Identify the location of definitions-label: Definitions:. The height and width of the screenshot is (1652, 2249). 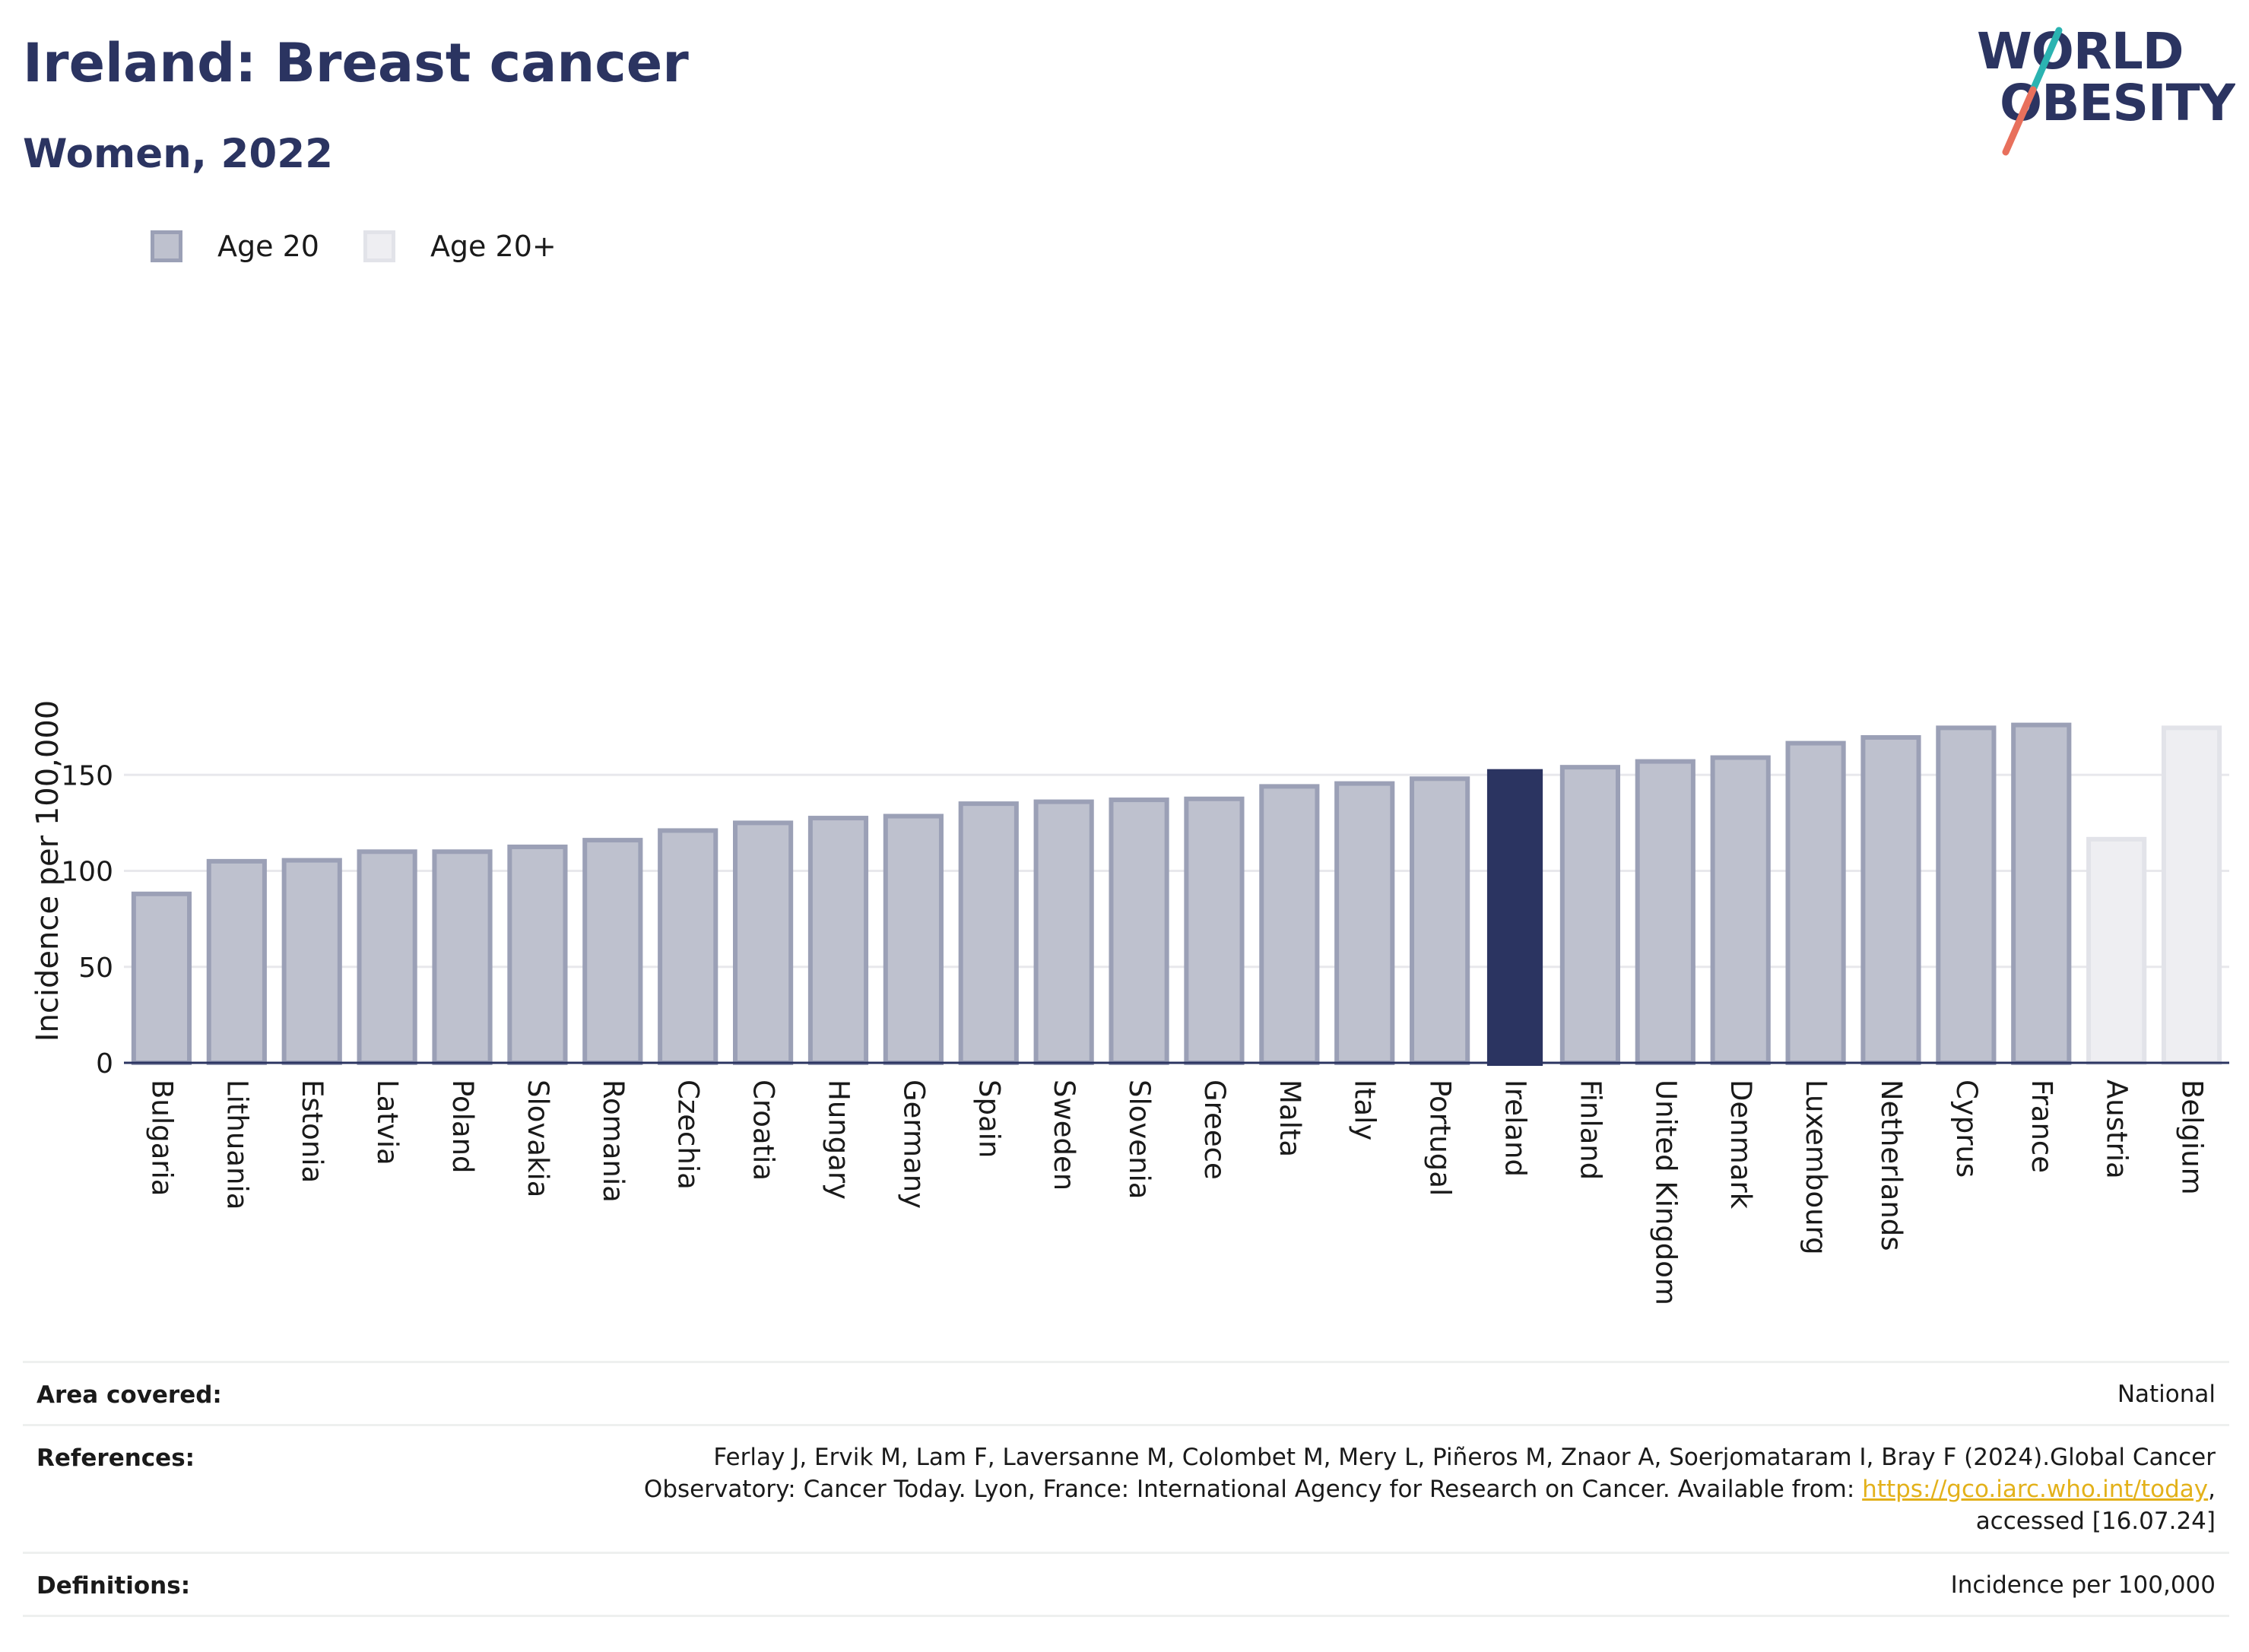
(113, 1586).